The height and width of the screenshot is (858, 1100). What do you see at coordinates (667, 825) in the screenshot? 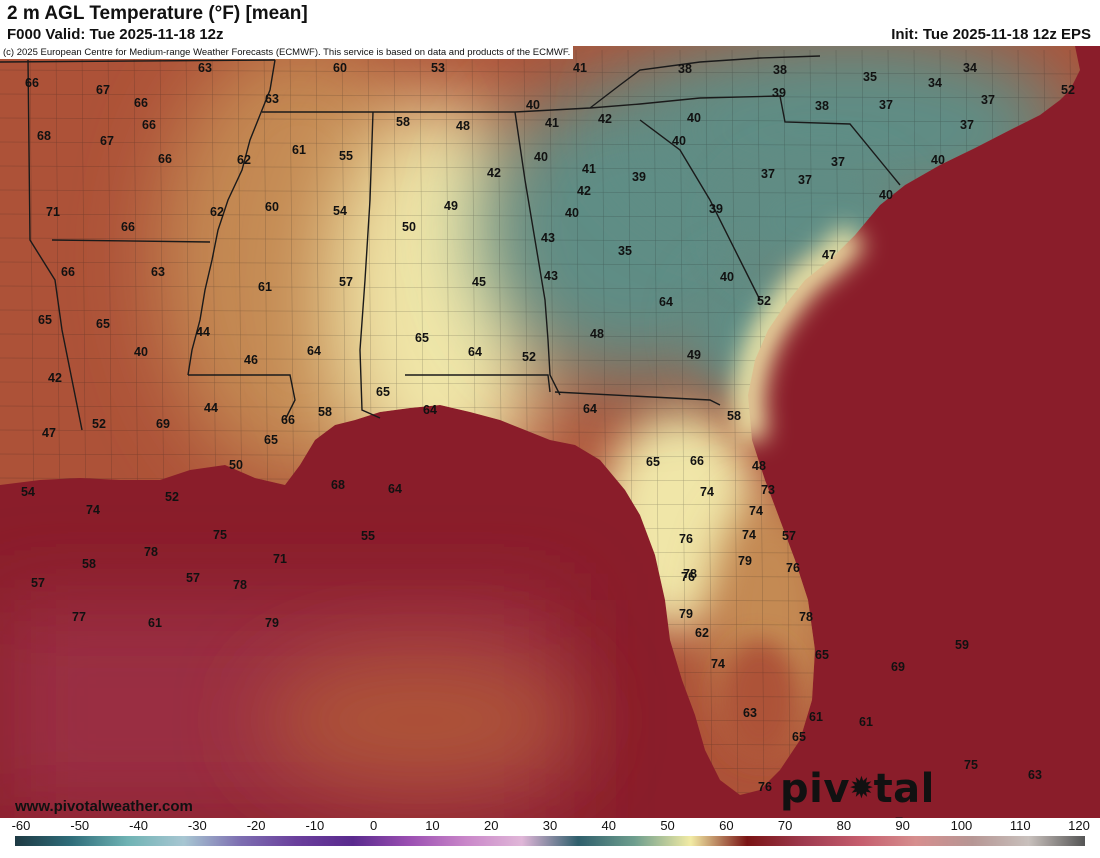
I see `colorbar-tick-label: 50` at bounding box center [667, 825].